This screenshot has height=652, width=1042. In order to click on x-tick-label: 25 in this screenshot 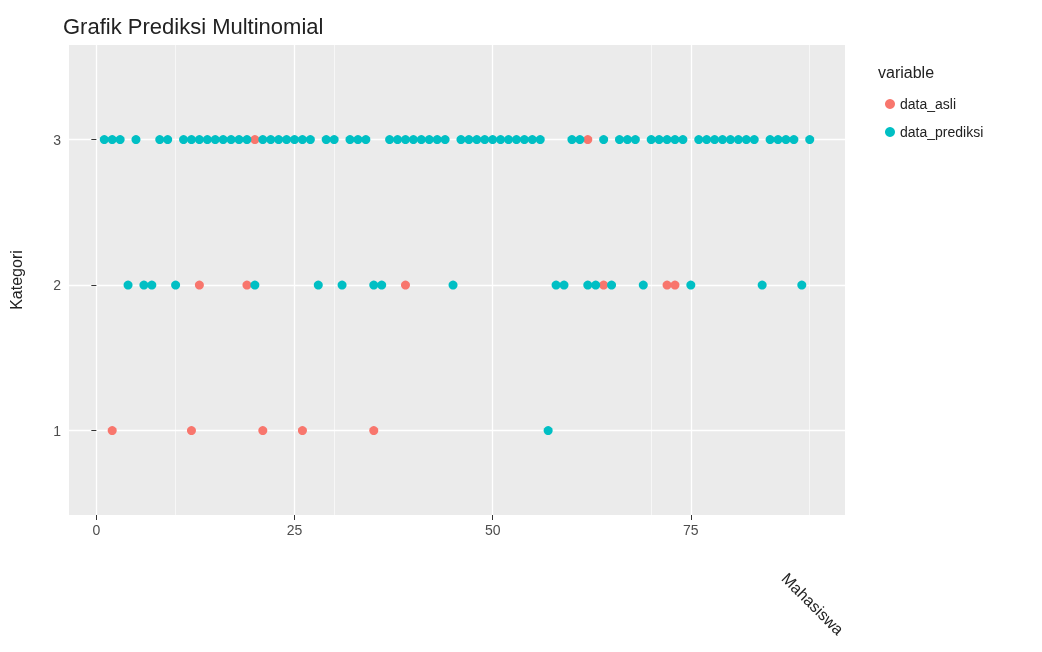, I will do `click(294, 530)`.